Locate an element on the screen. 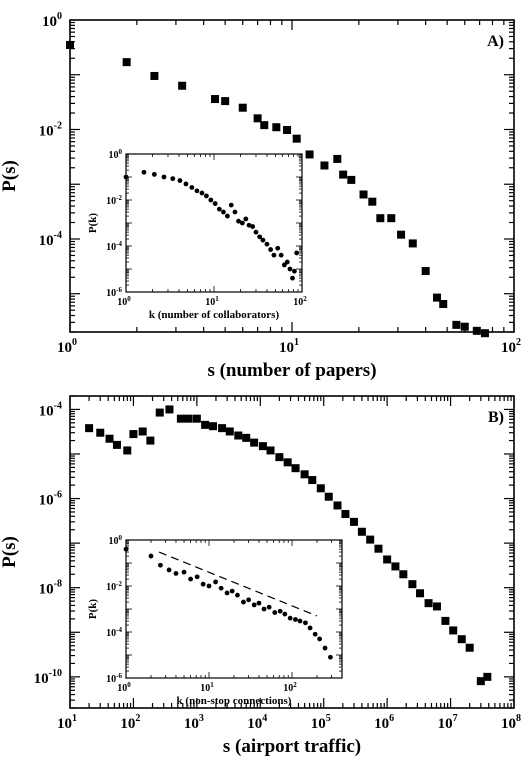 This screenshot has height=760, width=530. plot-frame is located at coordinates (234, 609).